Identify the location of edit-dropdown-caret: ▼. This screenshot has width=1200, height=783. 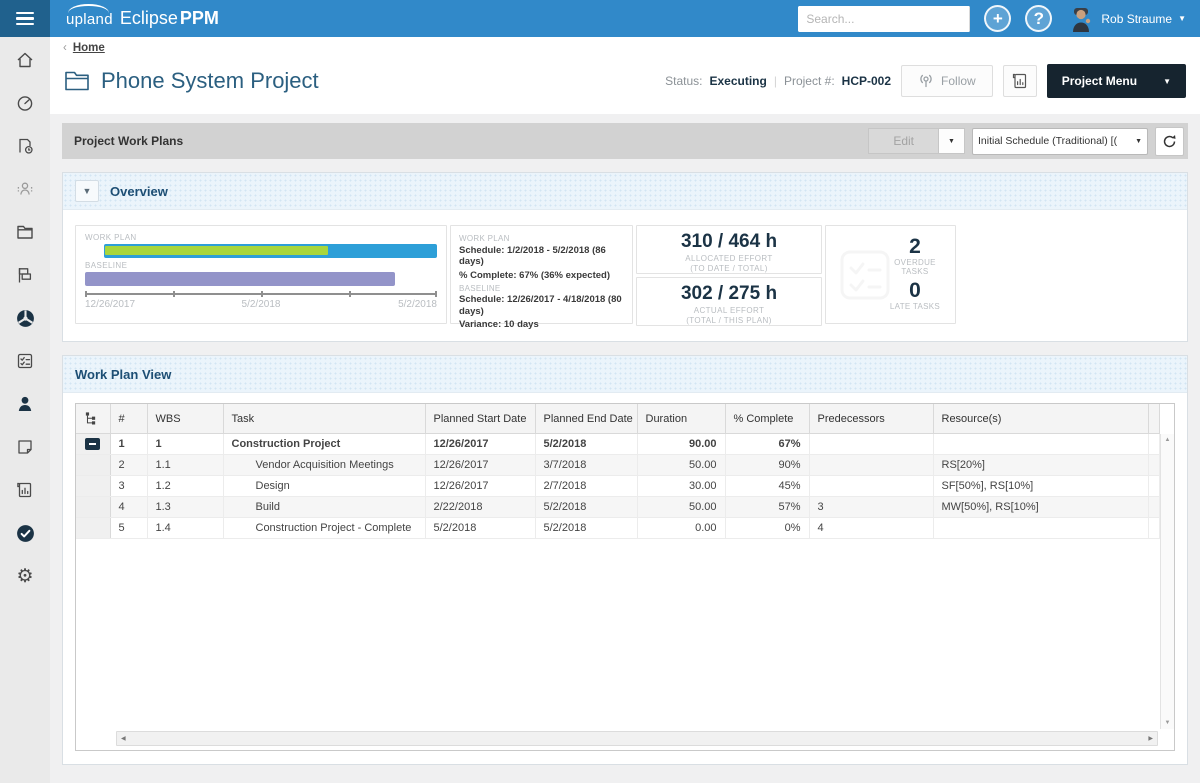
(952, 141).